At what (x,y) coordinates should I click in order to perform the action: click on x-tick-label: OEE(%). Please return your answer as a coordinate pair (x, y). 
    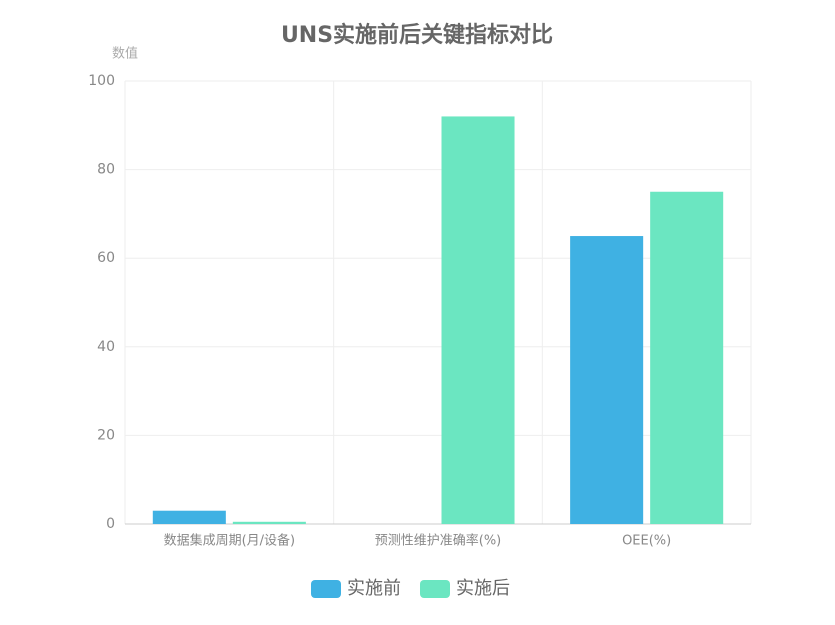
    Looking at the image, I should click on (646, 541).